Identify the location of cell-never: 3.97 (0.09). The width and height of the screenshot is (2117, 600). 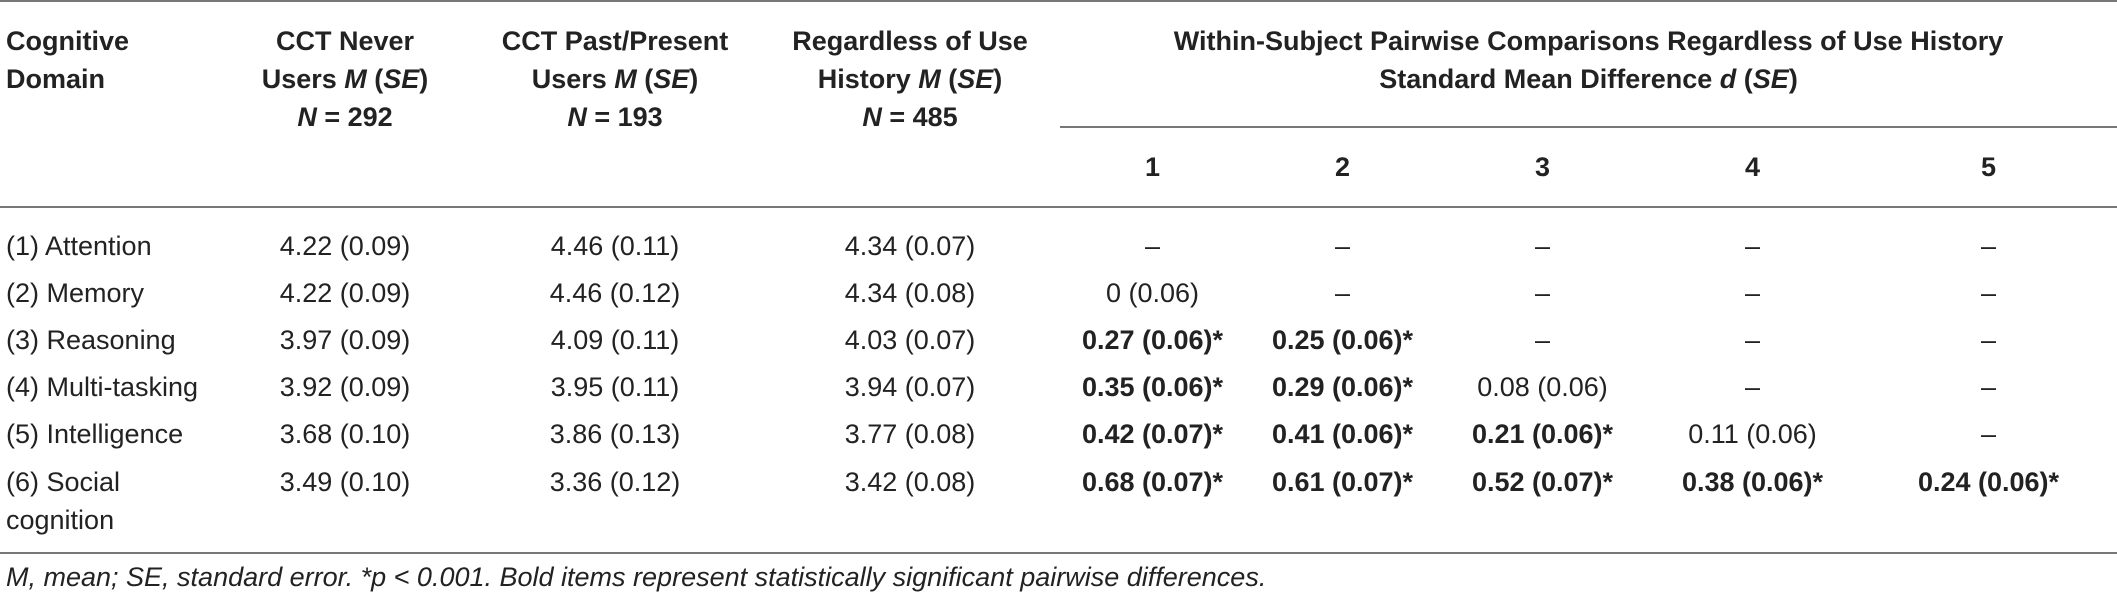
(345, 339).